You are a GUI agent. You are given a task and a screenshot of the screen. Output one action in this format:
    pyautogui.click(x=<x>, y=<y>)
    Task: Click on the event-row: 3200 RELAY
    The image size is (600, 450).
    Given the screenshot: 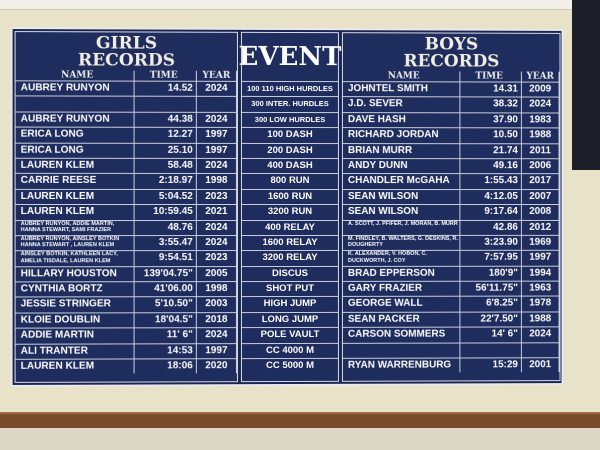 What is the action you would take?
    pyautogui.click(x=289, y=258)
    